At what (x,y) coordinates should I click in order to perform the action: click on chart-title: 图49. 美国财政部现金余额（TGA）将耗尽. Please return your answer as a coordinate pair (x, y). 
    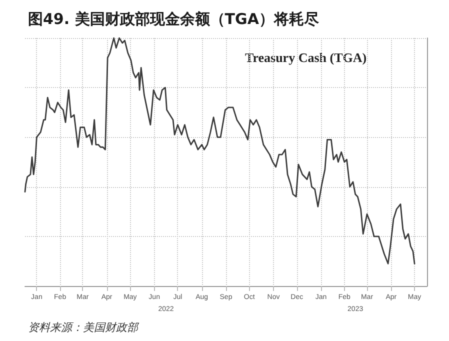
    Looking at the image, I should click on (173, 19).